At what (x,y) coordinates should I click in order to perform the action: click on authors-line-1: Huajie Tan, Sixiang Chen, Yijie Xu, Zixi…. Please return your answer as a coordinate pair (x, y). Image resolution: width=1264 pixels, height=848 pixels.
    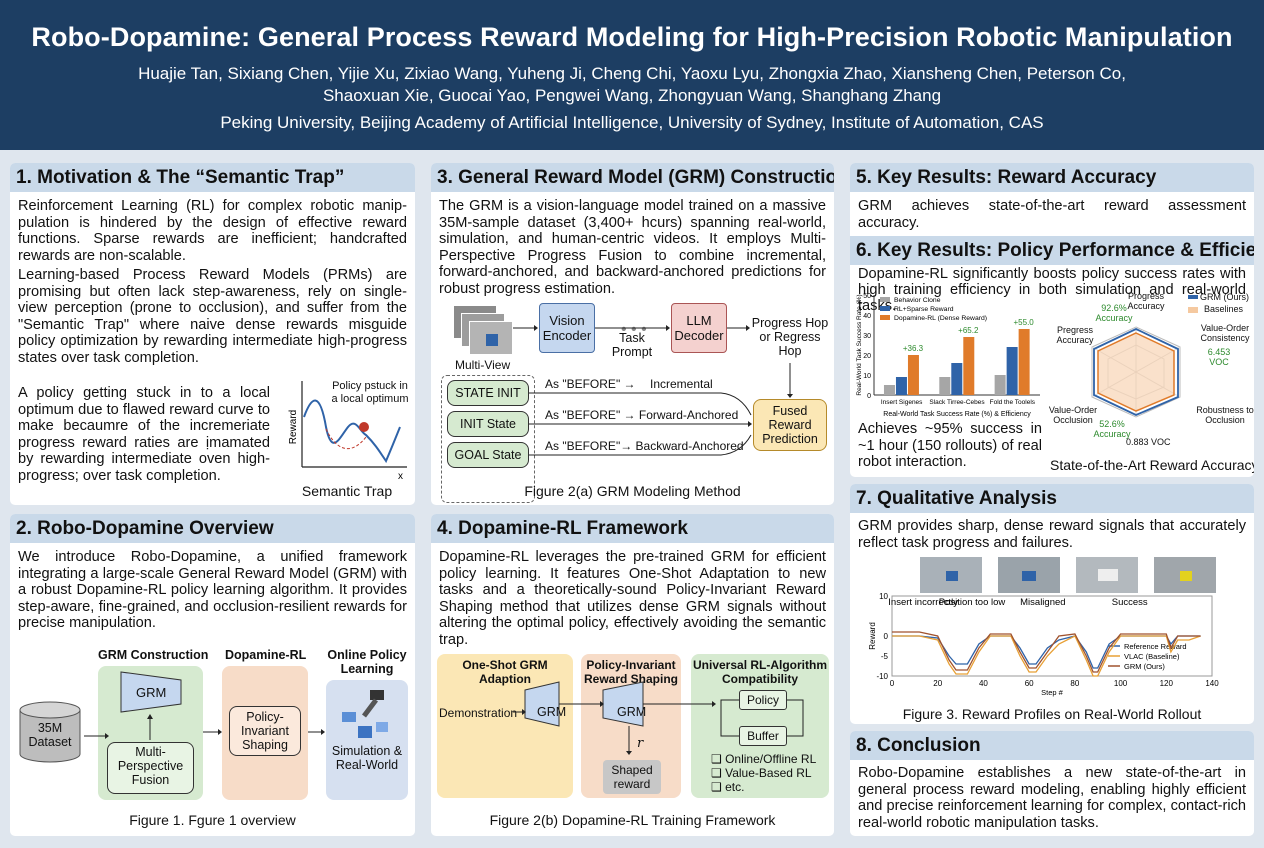
    Looking at the image, I should click on (632, 73).